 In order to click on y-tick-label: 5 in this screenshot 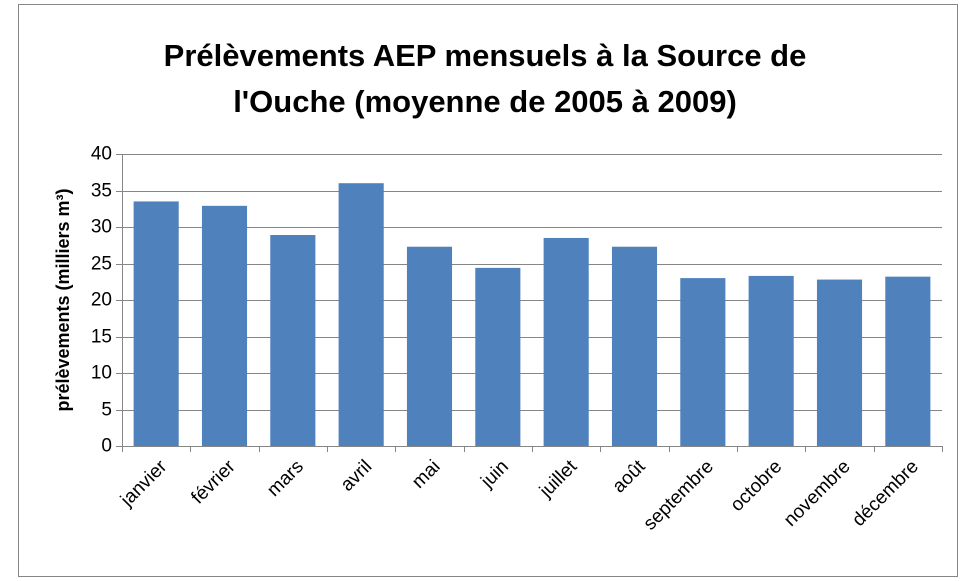, I will do `click(106, 410)`.